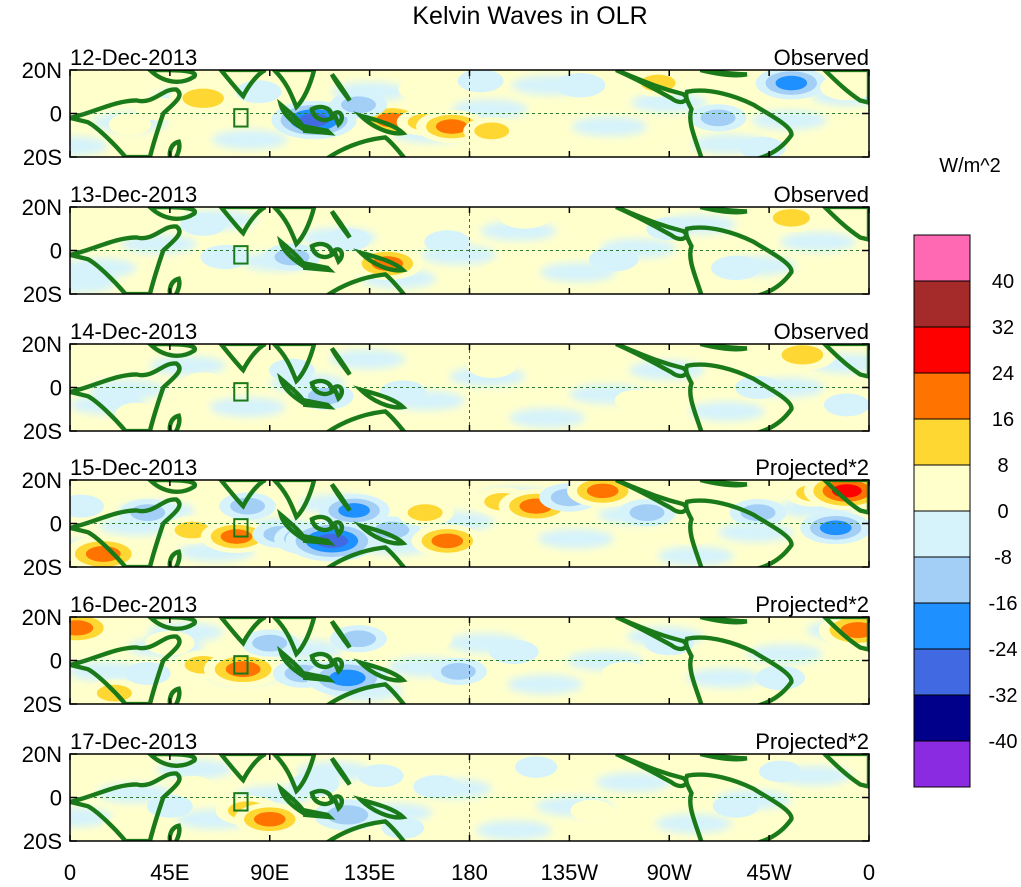  Describe the element at coordinates (133, 331) in the screenshot. I see `panel-date: 14-Dec-2013` at that location.